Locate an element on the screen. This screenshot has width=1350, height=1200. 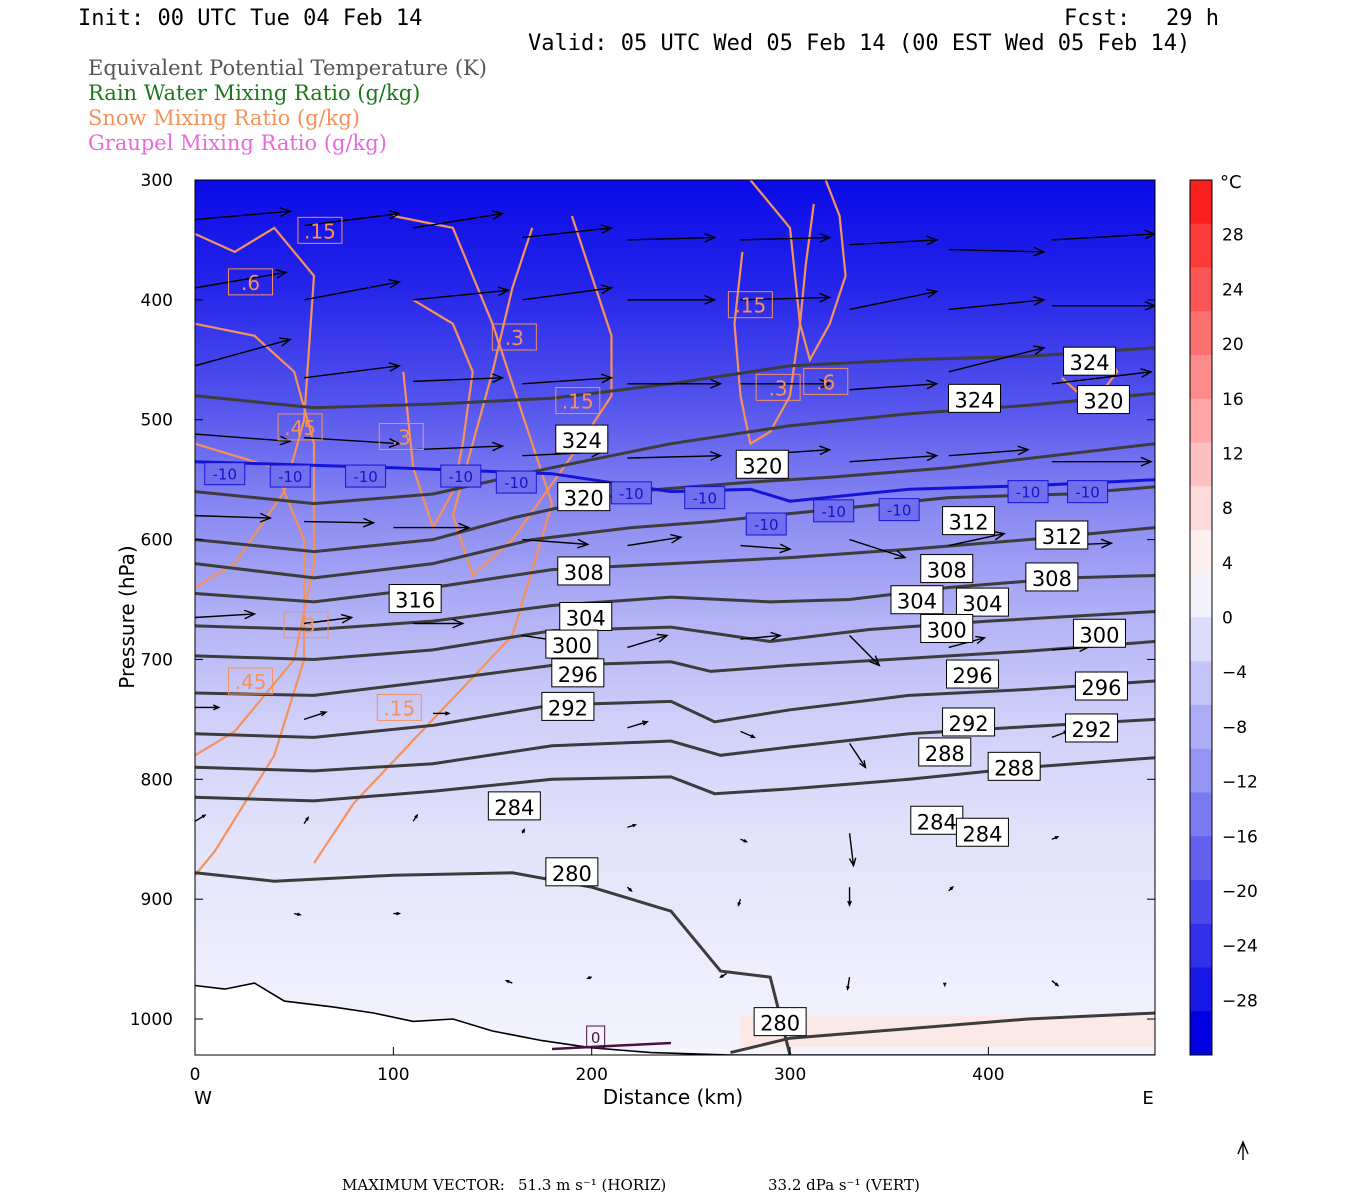
snow-label: .45 is located at coordinates (251, 682).